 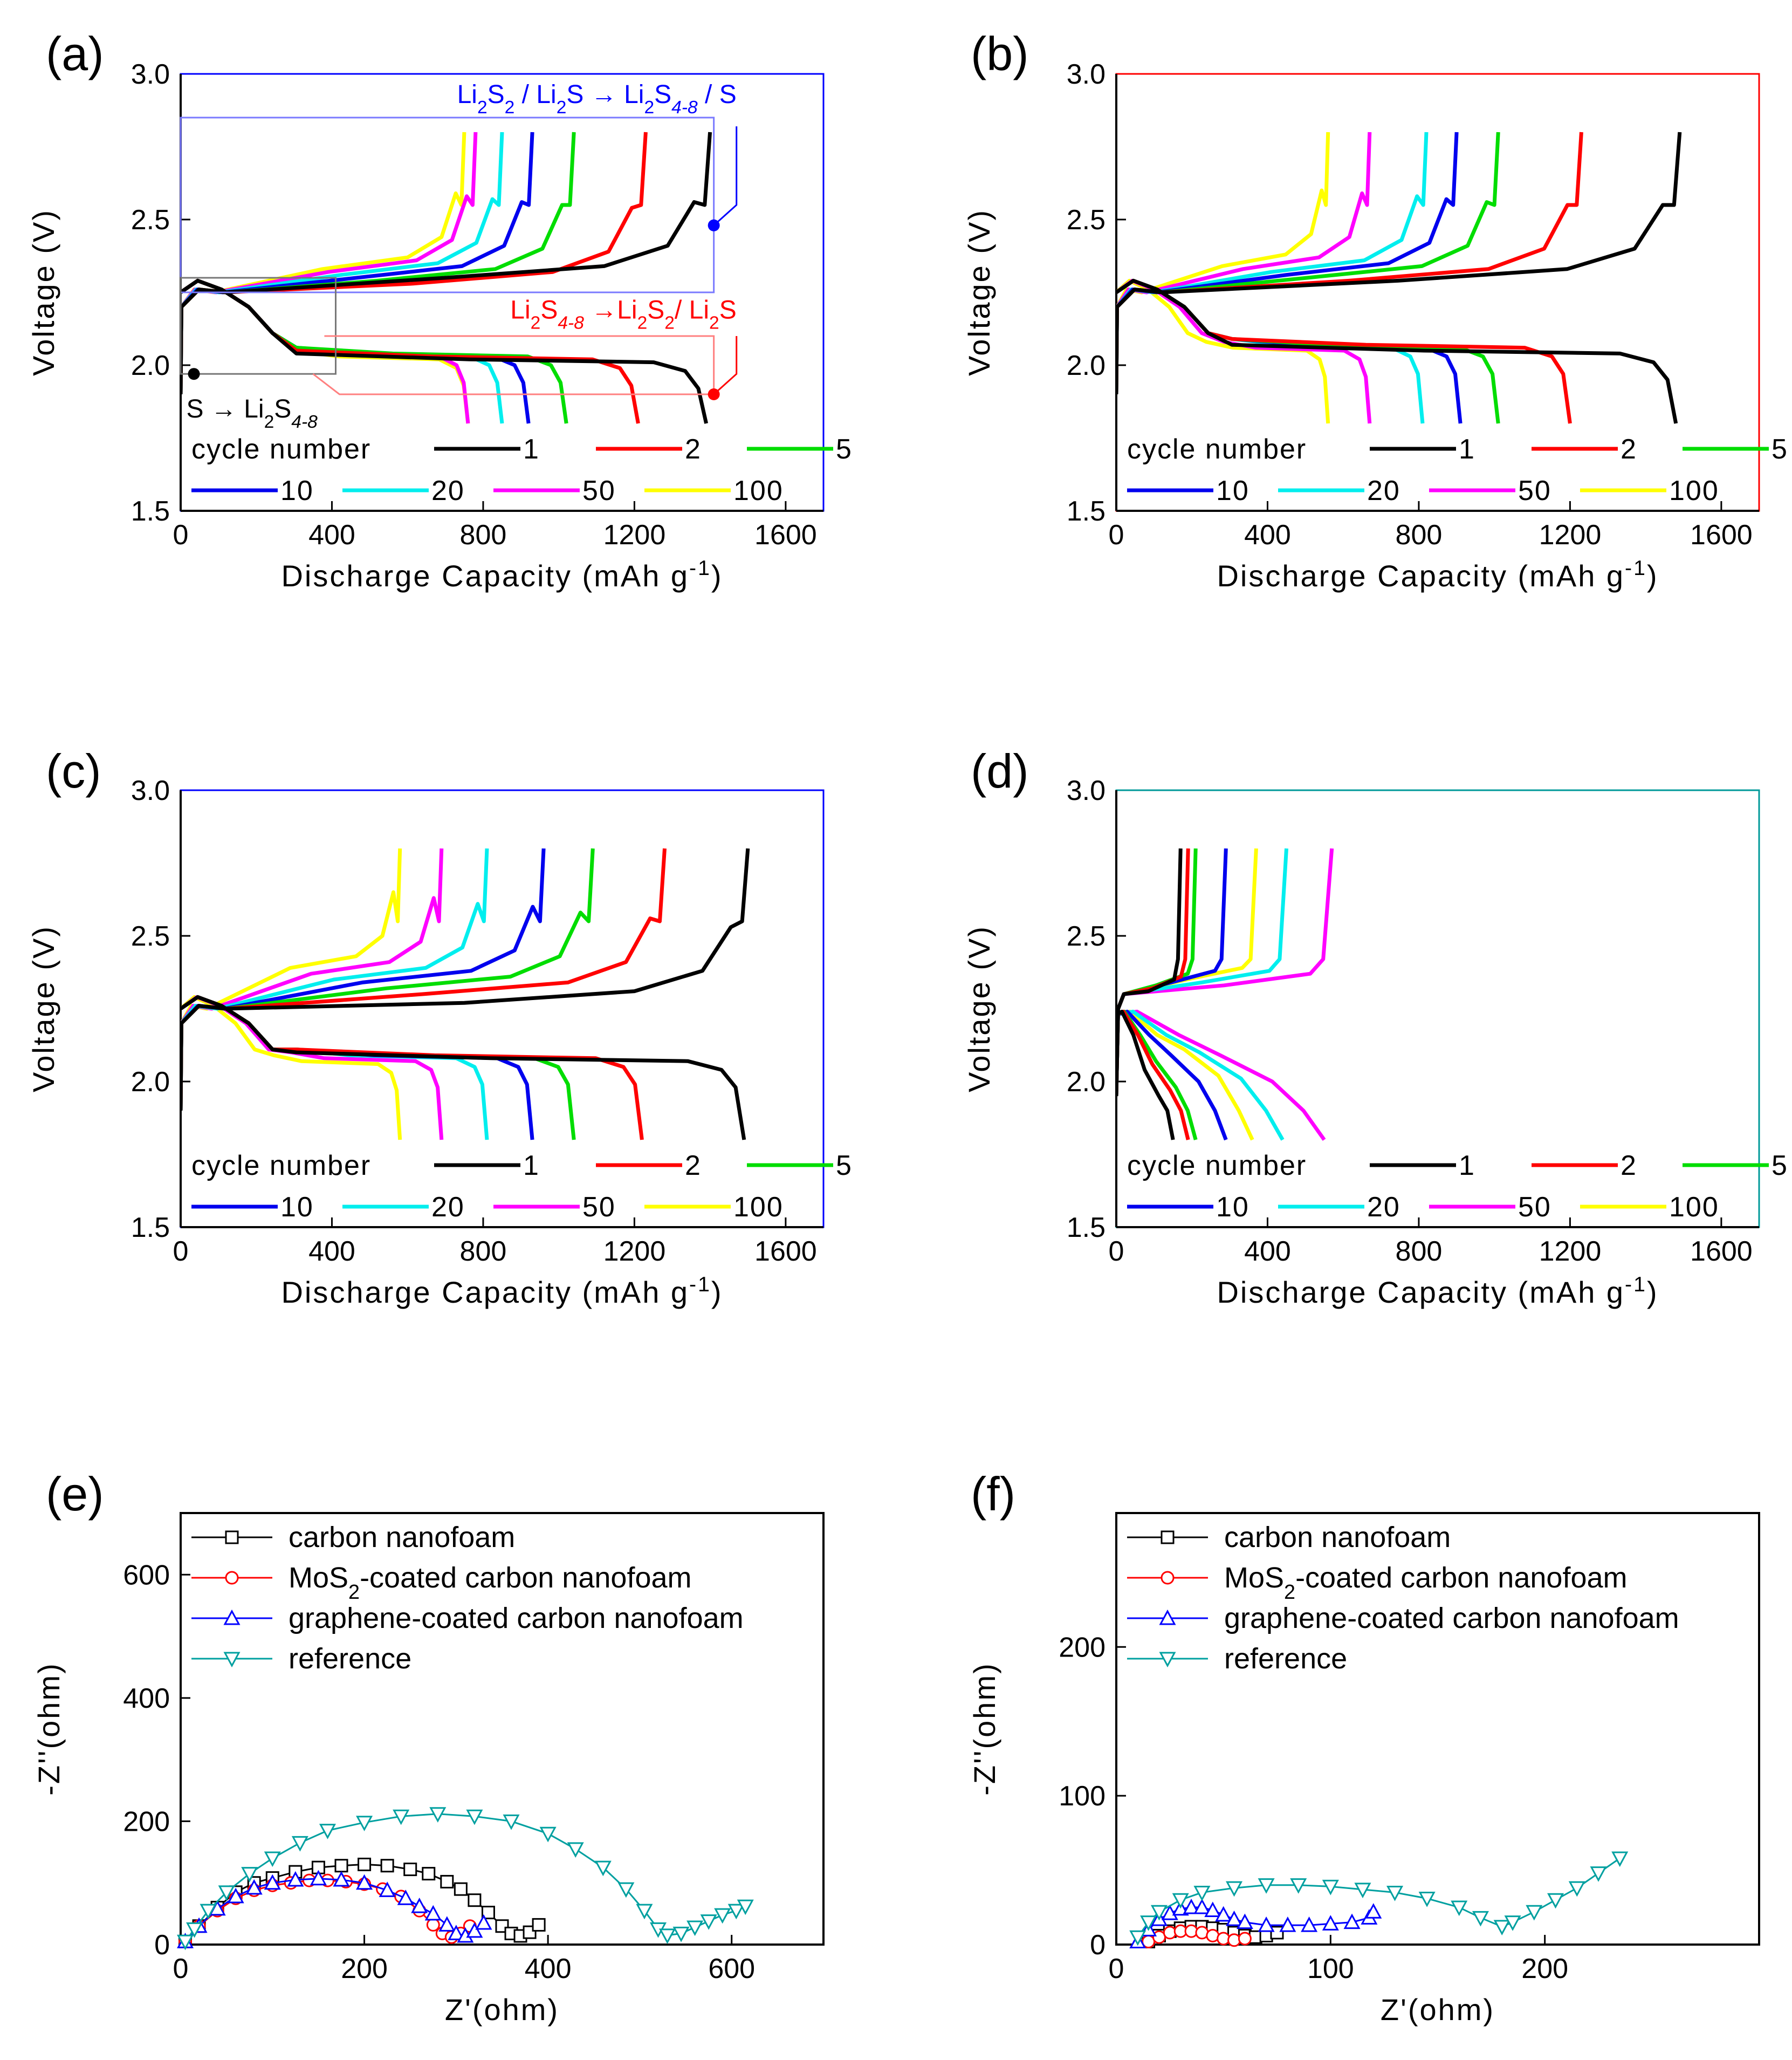 I want to click on series-3: reference, so click(x=465, y=1797).